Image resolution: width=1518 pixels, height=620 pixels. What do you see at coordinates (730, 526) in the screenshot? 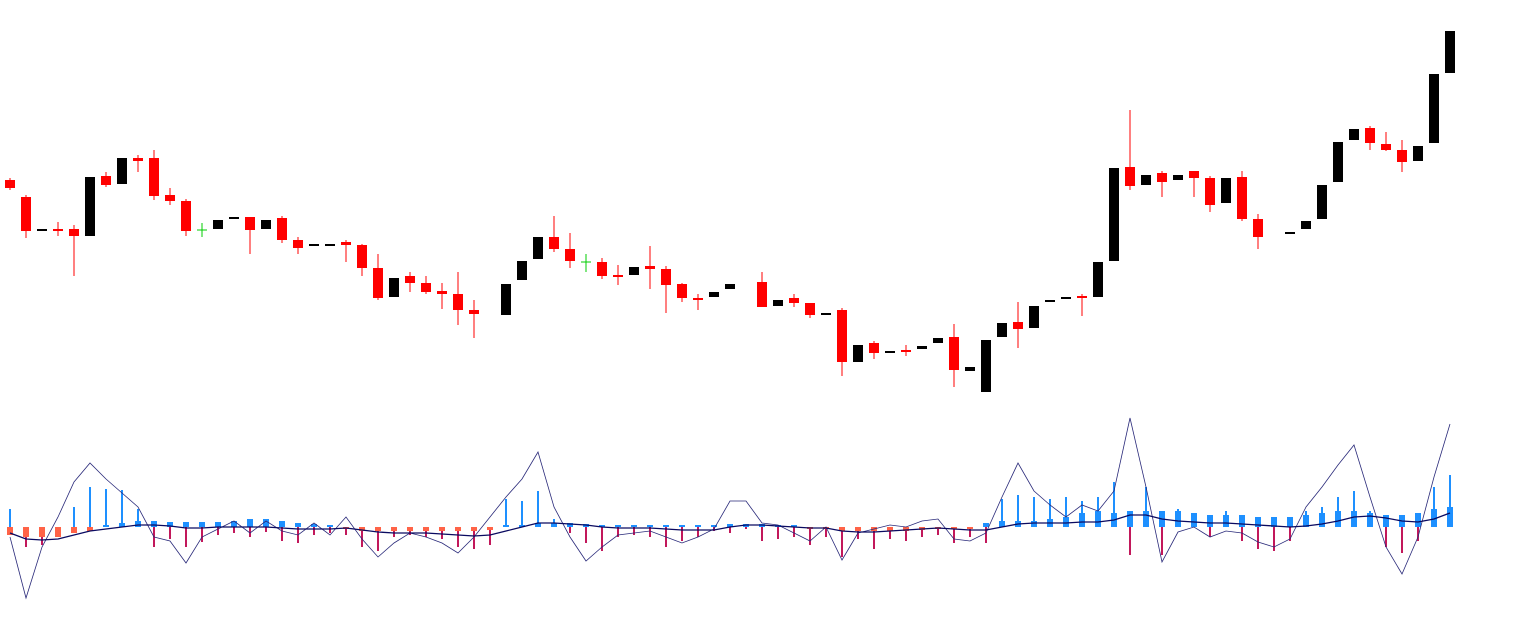
I see `indicator-line` at bounding box center [730, 526].